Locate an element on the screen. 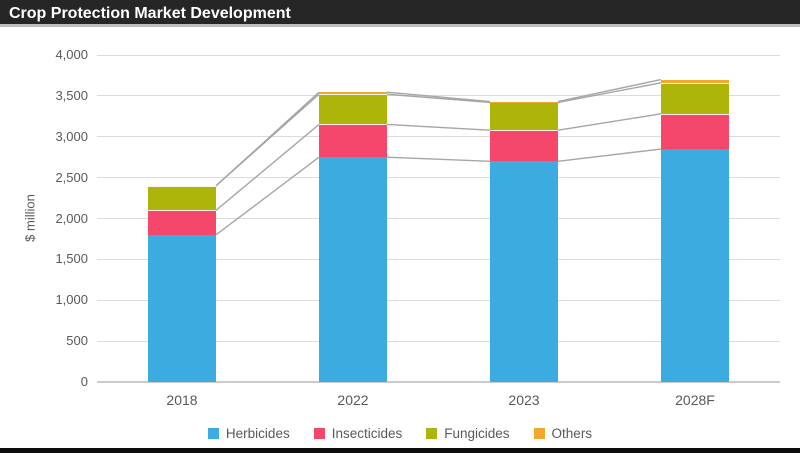 This screenshot has height=453, width=800. title-bar: Crop Protection Market Development is located at coordinates (400, 13).